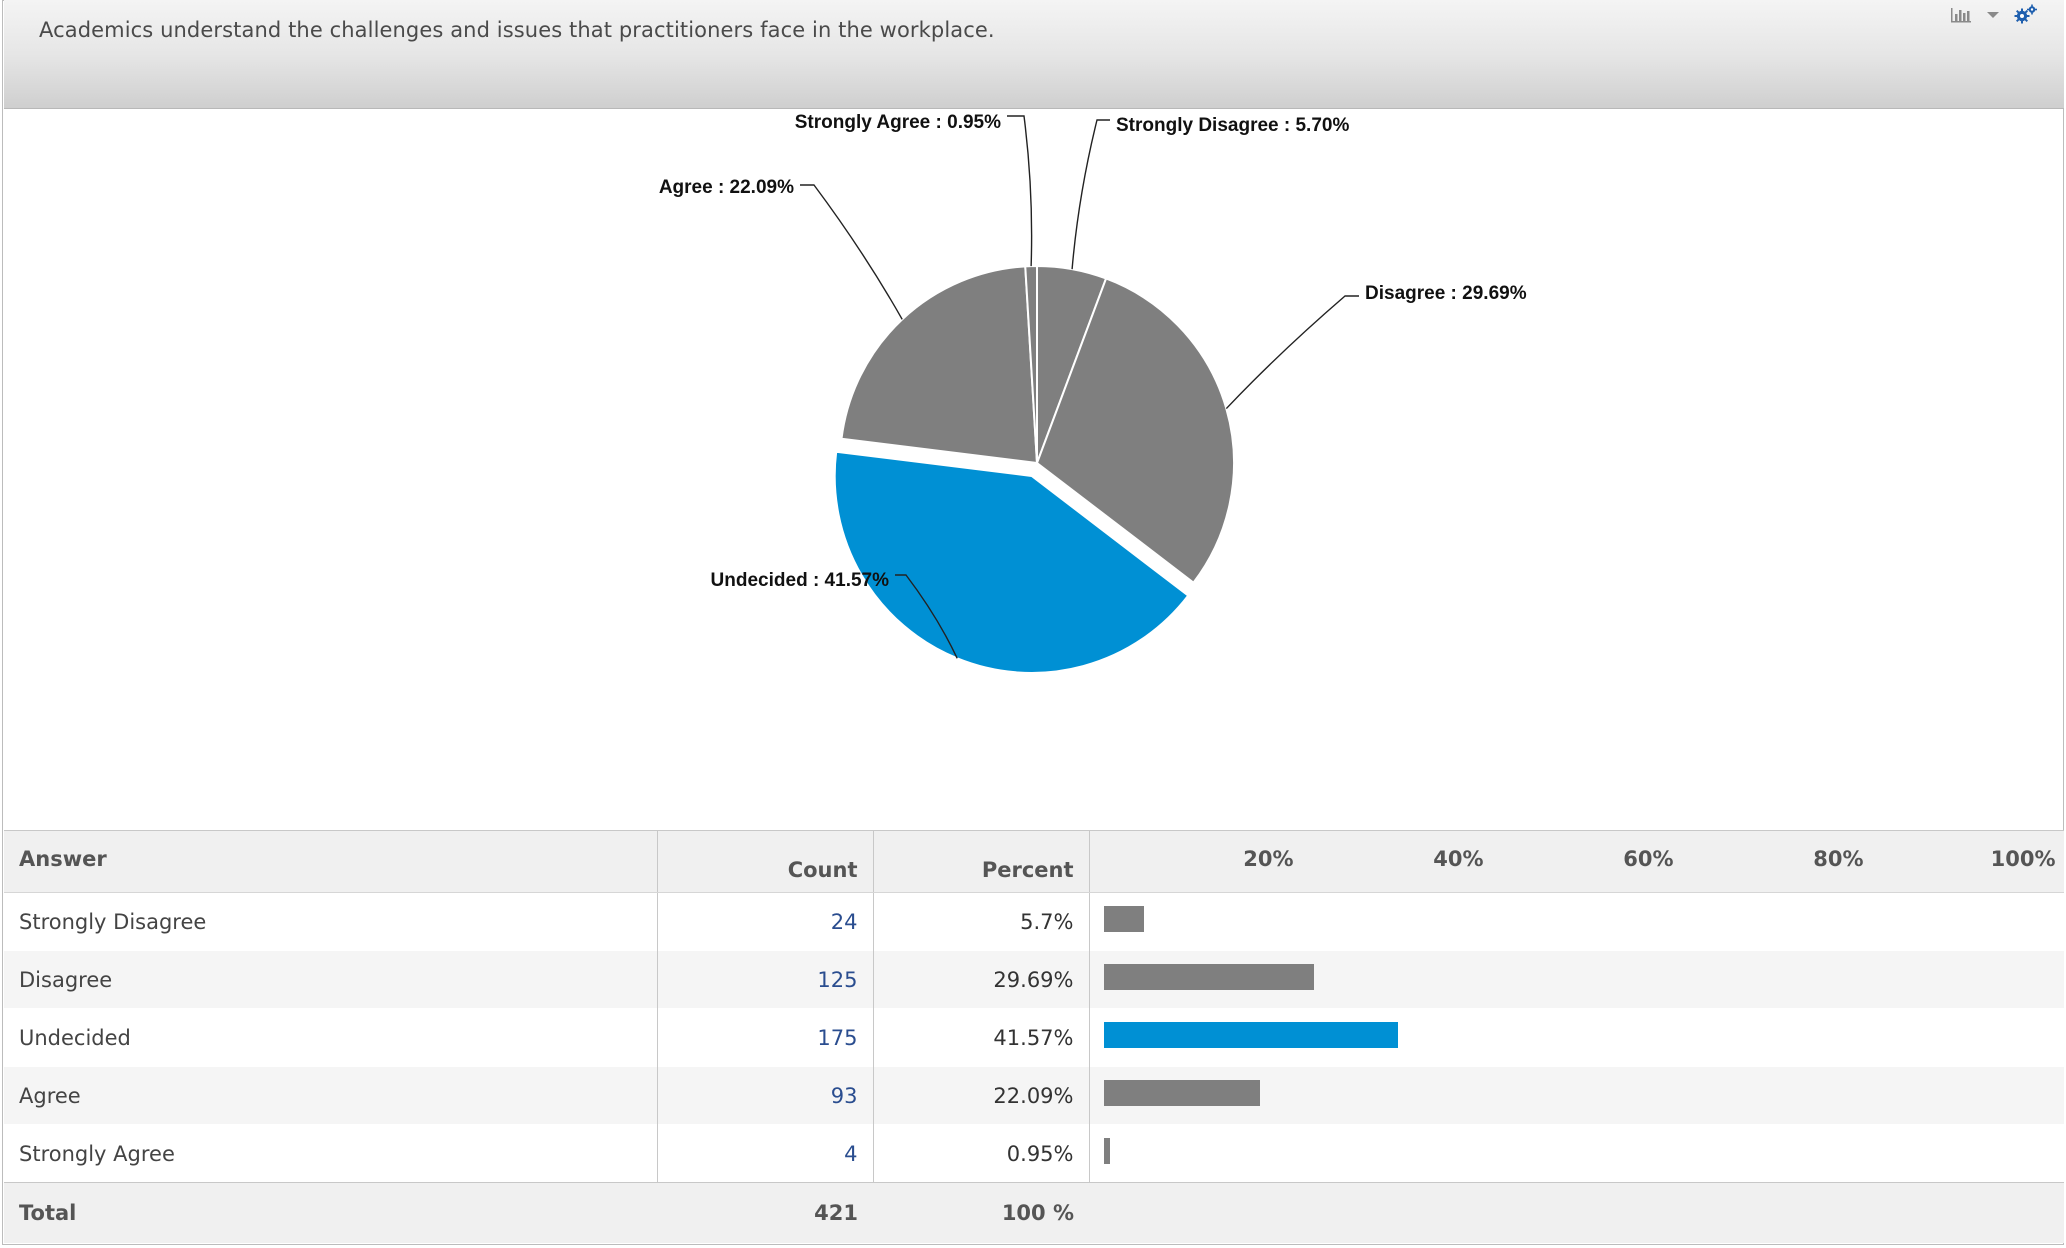 The height and width of the screenshot is (1248, 2066). What do you see at coordinates (1232, 125) in the screenshot?
I see `pie-label: Strongly Disagree : 5.70%` at bounding box center [1232, 125].